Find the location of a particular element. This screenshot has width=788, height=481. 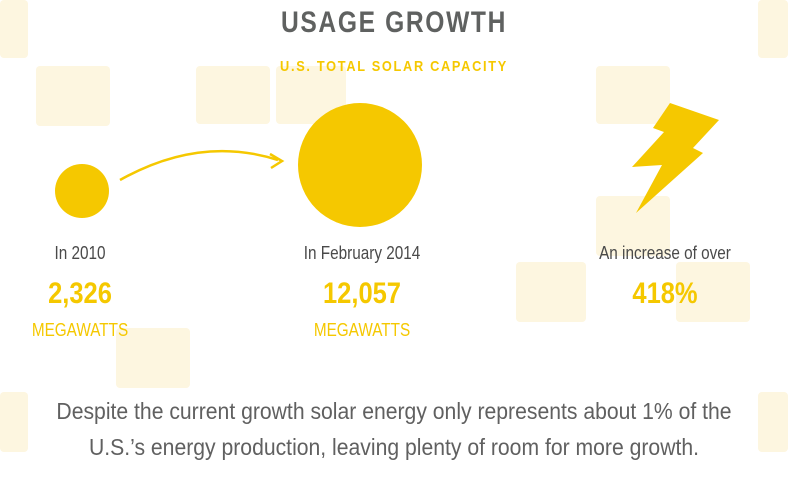

large-sun-circle is located at coordinates (360, 165).